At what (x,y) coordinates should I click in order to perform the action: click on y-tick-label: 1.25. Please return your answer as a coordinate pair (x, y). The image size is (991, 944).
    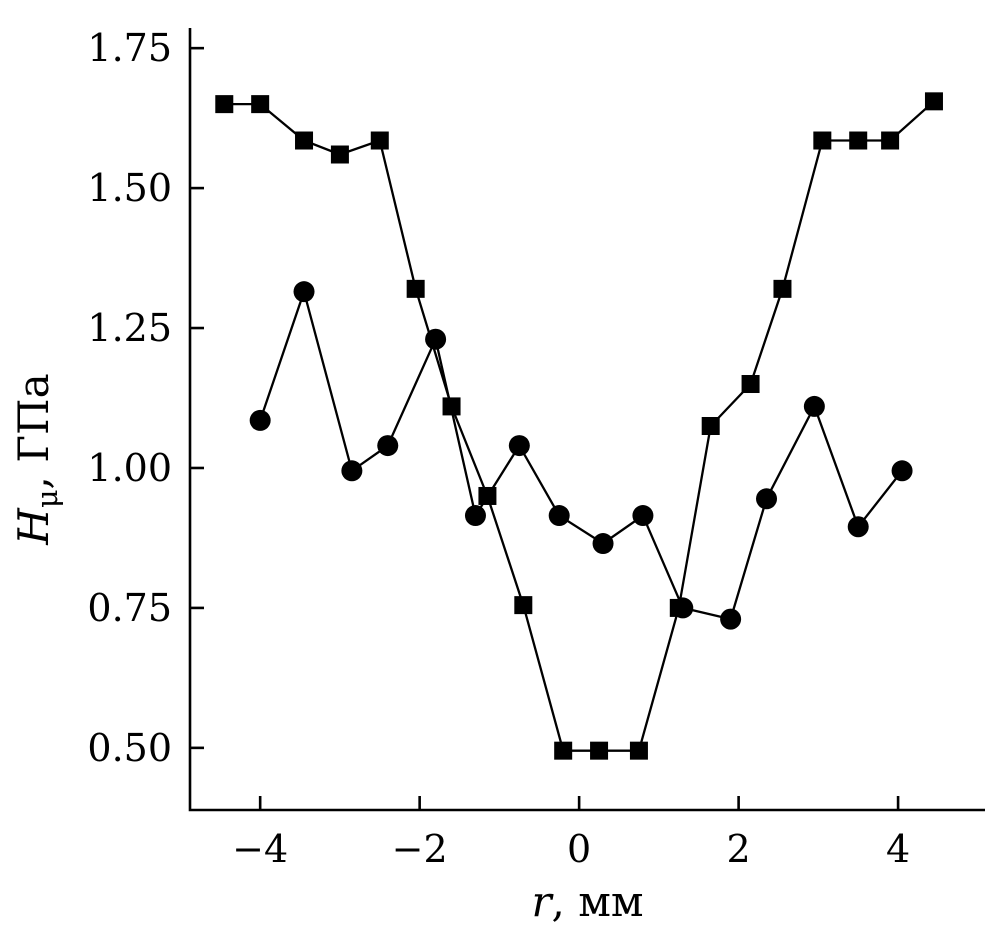
    Looking at the image, I should click on (129, 328).